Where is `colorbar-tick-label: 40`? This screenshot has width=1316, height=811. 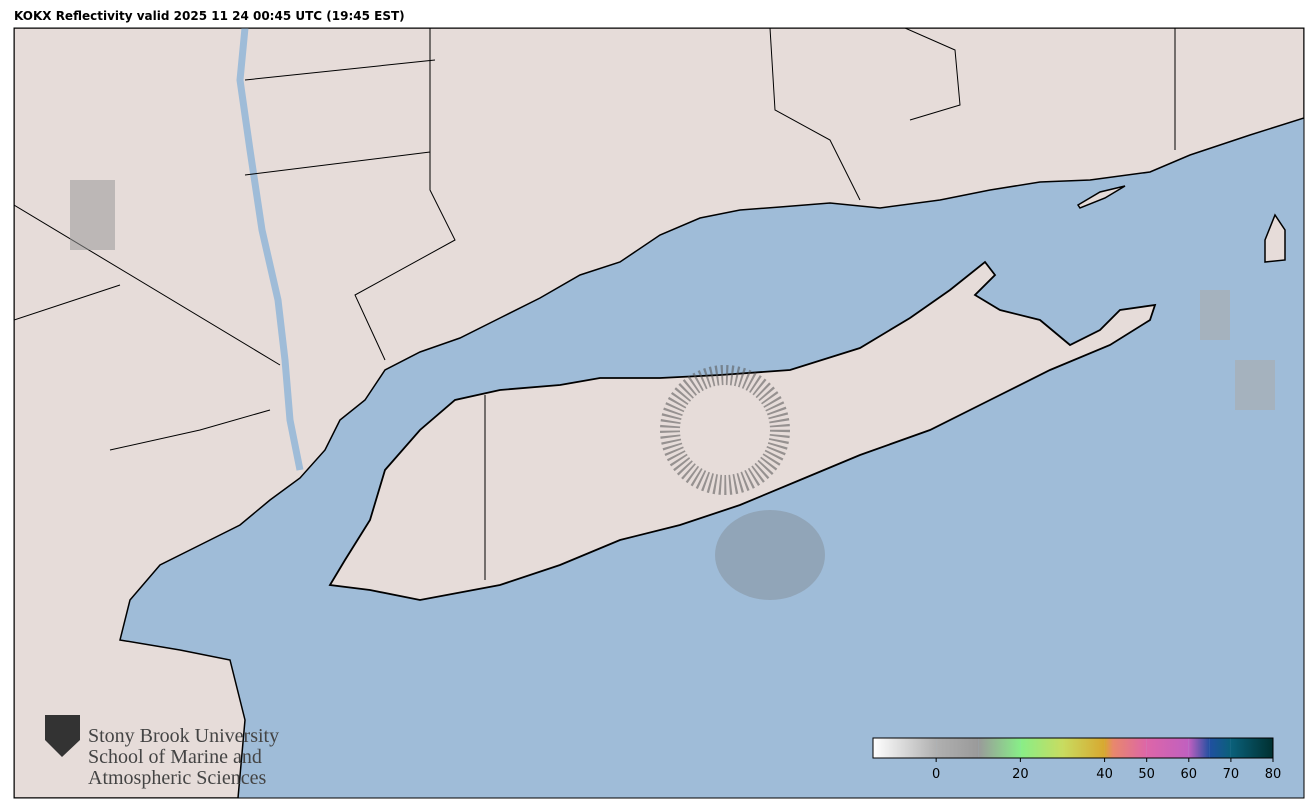 colorbar-tick-label: 40 is located at coordinates (1104, 774).